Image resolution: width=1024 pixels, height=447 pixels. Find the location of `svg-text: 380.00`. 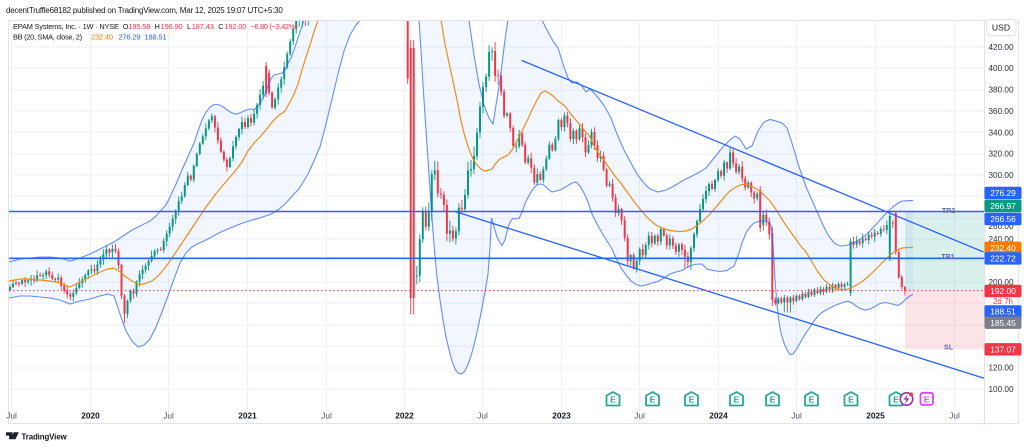

svg-text: 380.00 is located at coordinates (1001, 90).